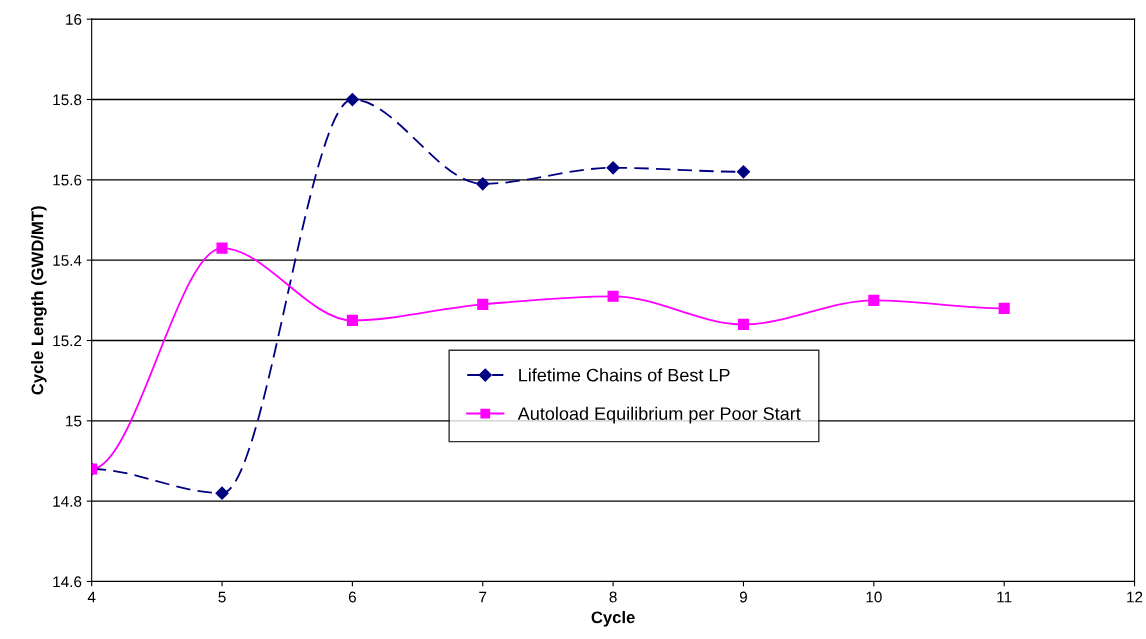 Image resolution: width=1146 pixels, height=639 pixels. Describe the element at coordinates (483, 597) in the screenshot. I see `x-tick-label: 7` at that location.